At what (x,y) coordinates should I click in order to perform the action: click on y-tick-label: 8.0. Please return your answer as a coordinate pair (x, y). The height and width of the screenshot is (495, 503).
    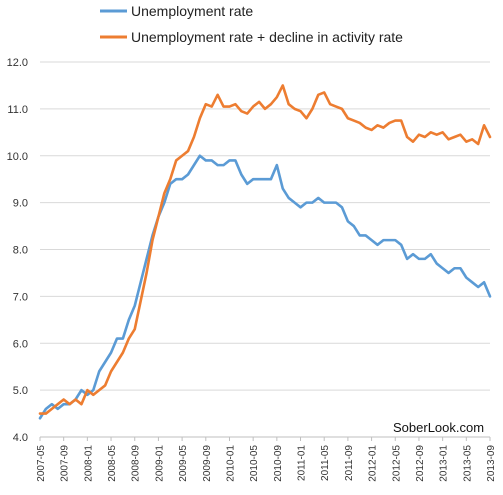
    Looking at the image, I should click on (20, 251).